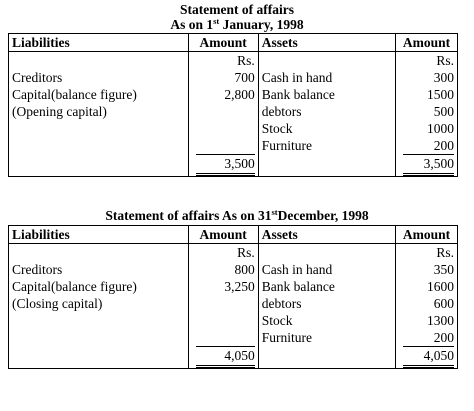 Image resolution: width=474 pixels, height=411 pixels. I want to click on assets-total-box: 3,500, so click(428, 165).